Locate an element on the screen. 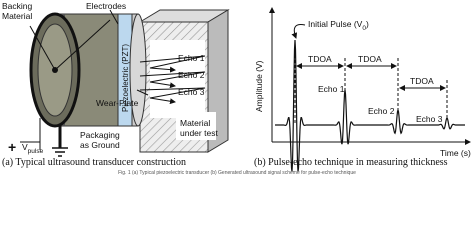  label: Initial Pulse (V is located at coordinates (335, 24).